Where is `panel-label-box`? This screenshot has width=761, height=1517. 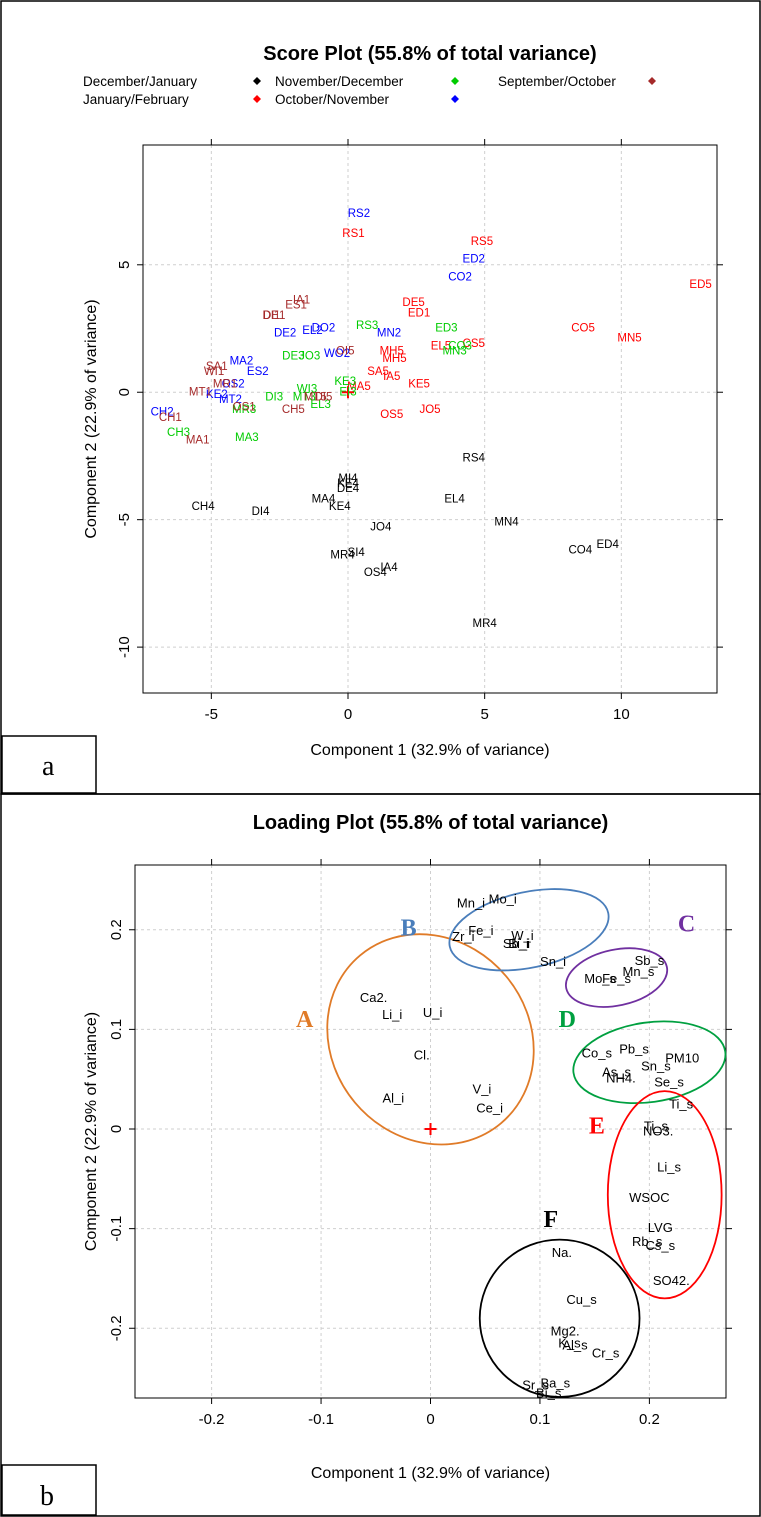 panel-label-box is located at coordinates (49, 1490).